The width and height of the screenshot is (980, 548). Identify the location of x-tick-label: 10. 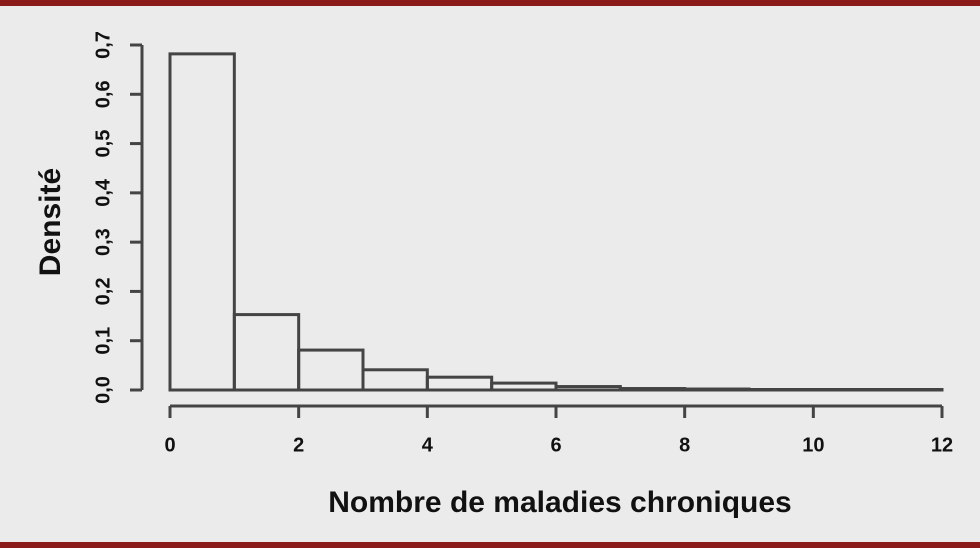
(813, 445).